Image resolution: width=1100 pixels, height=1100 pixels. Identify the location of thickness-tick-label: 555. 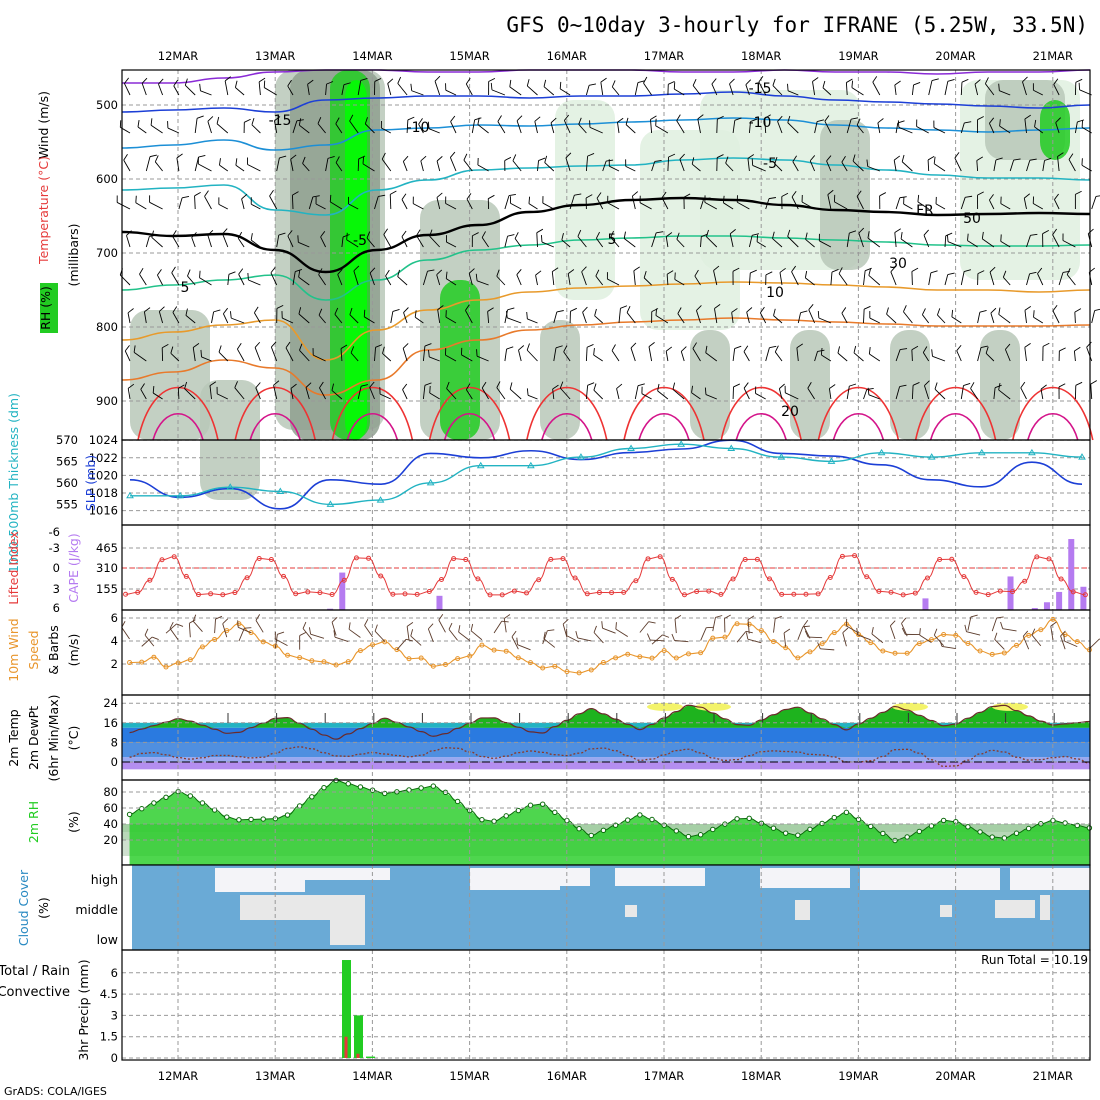
(67, 504).